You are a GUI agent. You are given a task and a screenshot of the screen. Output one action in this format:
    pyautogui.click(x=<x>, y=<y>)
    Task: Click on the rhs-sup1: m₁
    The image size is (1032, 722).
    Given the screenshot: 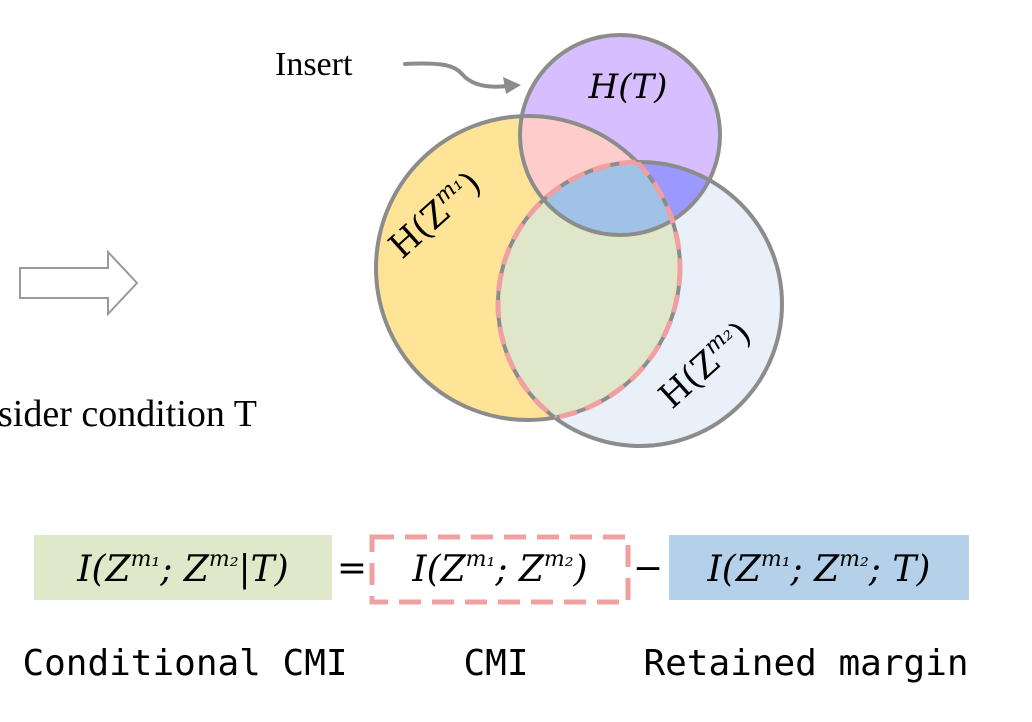 What is the action you would take?
    pyautogui.click(x=776, y=559)
    